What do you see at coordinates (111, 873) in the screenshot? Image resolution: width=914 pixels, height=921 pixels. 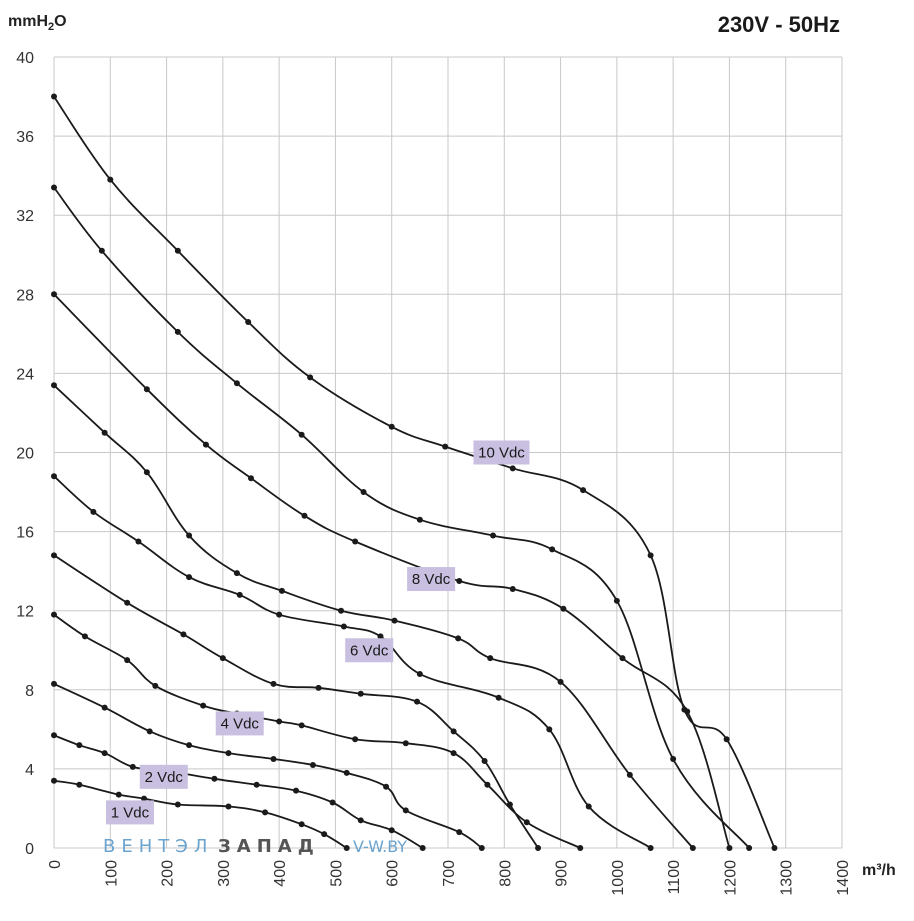 I see `x-tick-label: 100` at bounding box center [111, 873].